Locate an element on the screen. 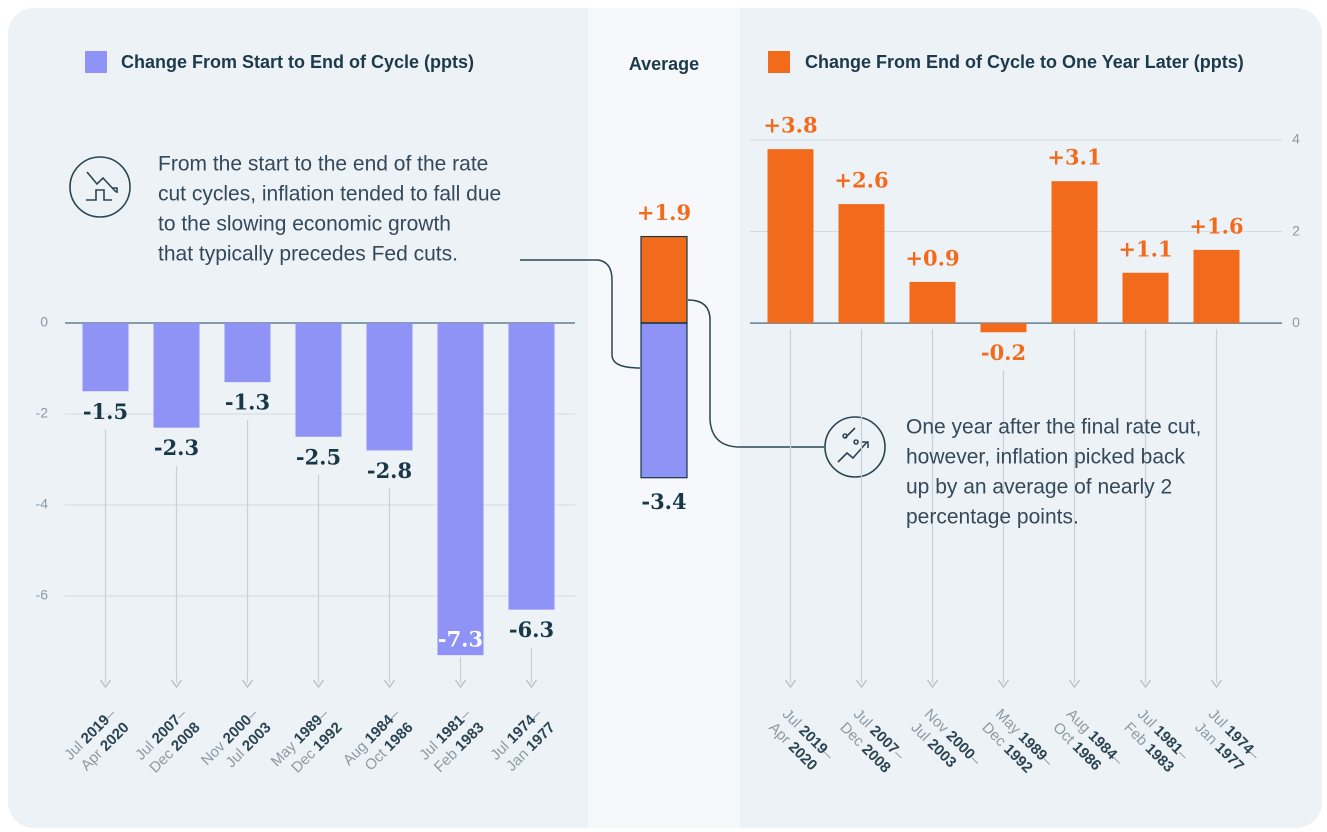 The width and height of the screenshot is (1327, 832). y-tick-label: -4 is located at coordinates (42, 504).